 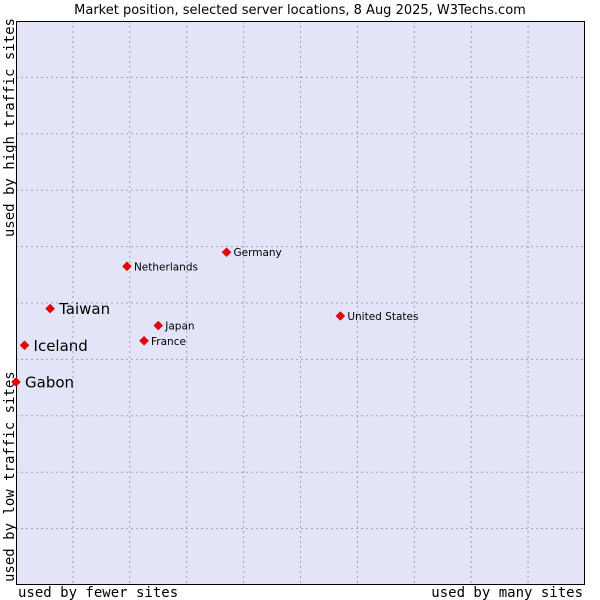 What do you see at coordinates (24, 345) in the screenshot?
I see `point-marker-iceland` at bounding box center [24, 345].